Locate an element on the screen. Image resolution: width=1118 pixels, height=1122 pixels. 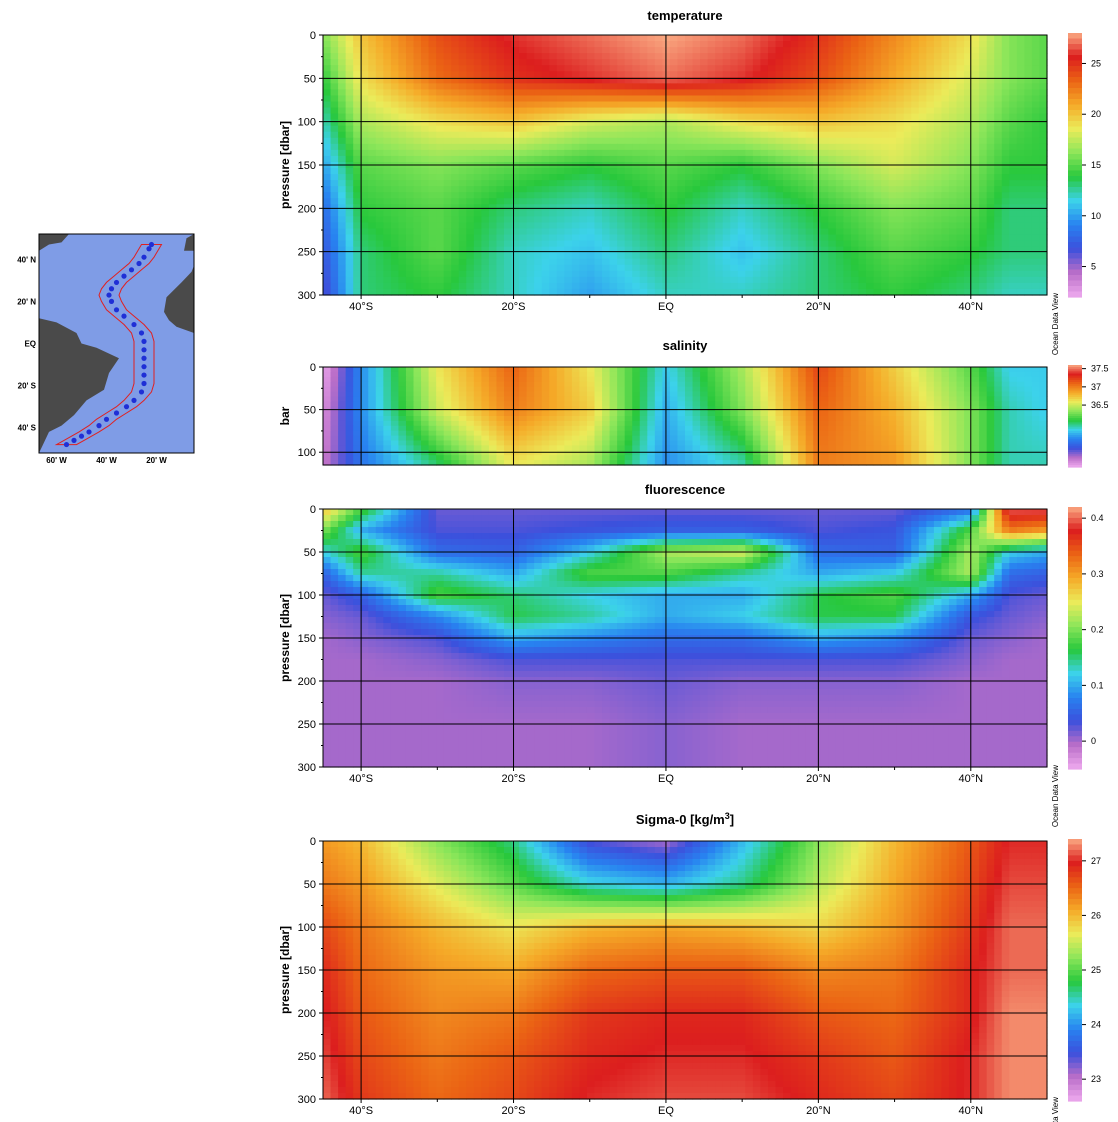
colorbar: 510152025 is located at coordinates (1084, 165).